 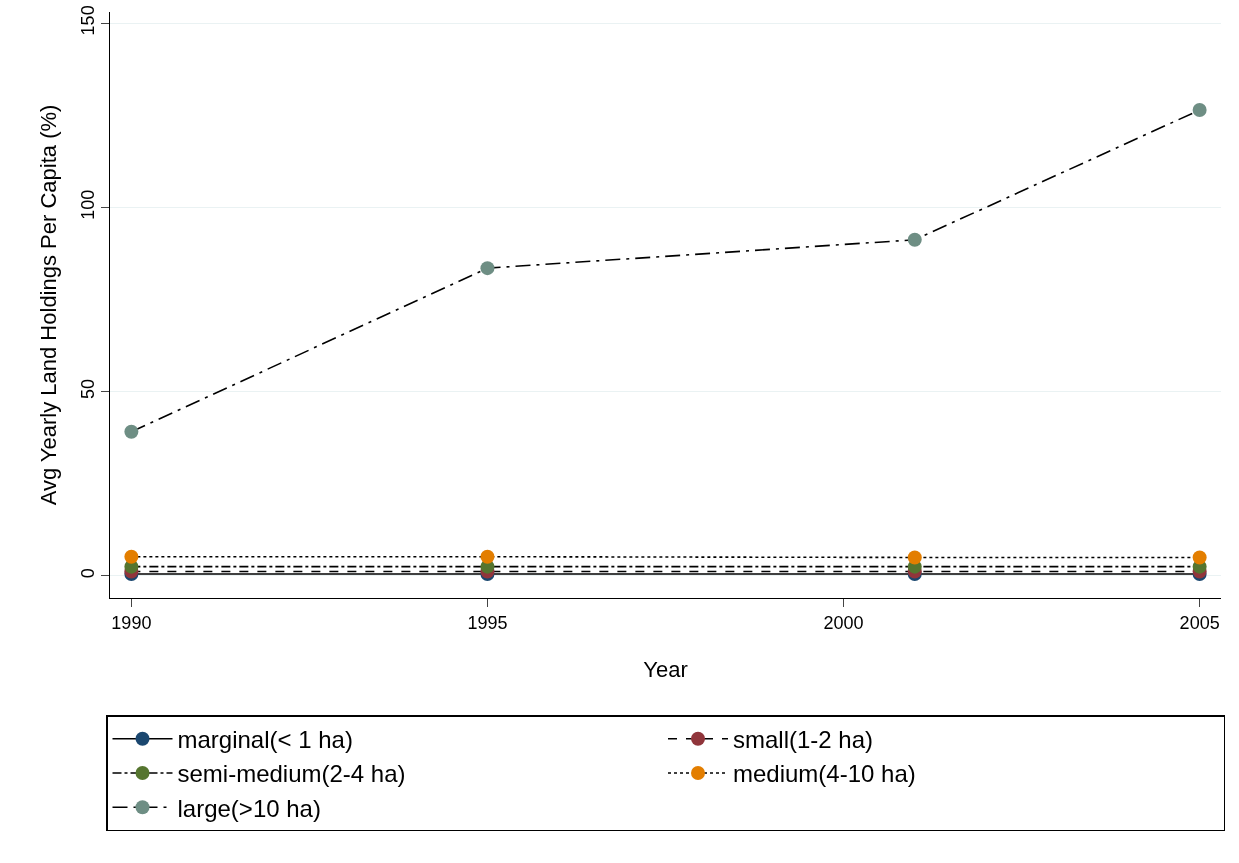 What do you see at coordinates (1199, 622) in the screenshot?
I see `x-tick-label: 2005` at bounding box center [1199, 622].